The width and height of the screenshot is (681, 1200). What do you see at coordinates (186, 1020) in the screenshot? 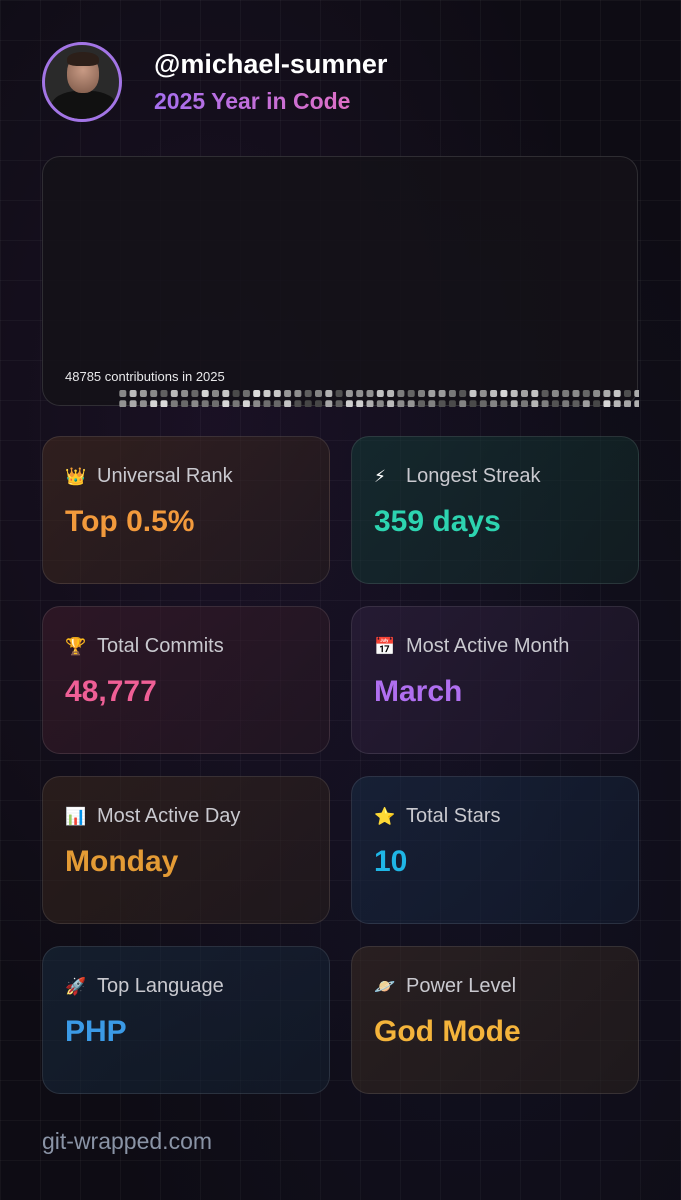
I see `stat-card-top-language: 🚀 Top Language PHP` at bounding box center [186, 1020].